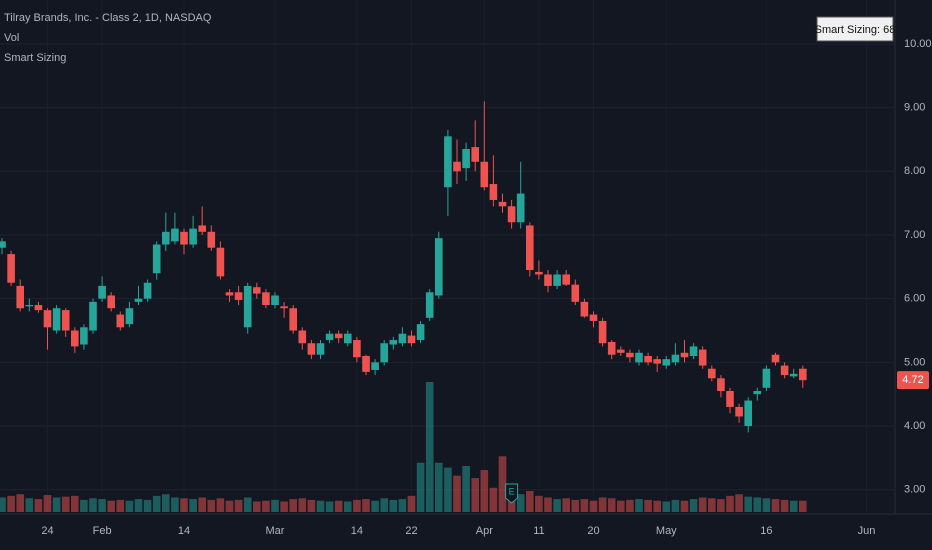  What do you see at coordinates (914, 171) in the screenshot?
I see `y-tick-label: 8.00` at bounding box center [914, 171].